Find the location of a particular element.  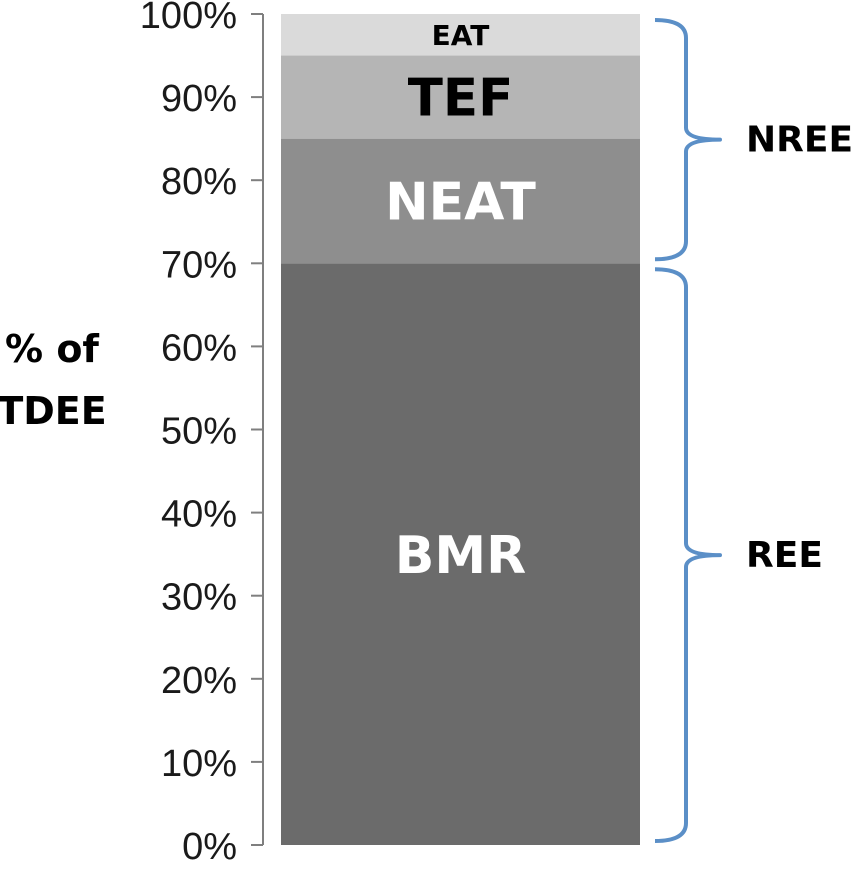

y-tick-label: 10% is located at coordinates (199, 764).